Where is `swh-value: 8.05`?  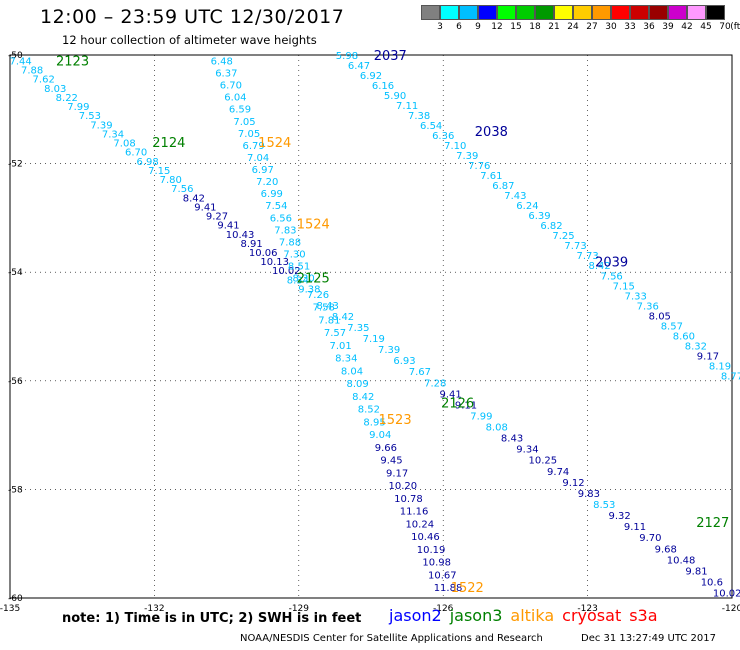 swh-value: 8.05 is located at coordinates (660, 316).